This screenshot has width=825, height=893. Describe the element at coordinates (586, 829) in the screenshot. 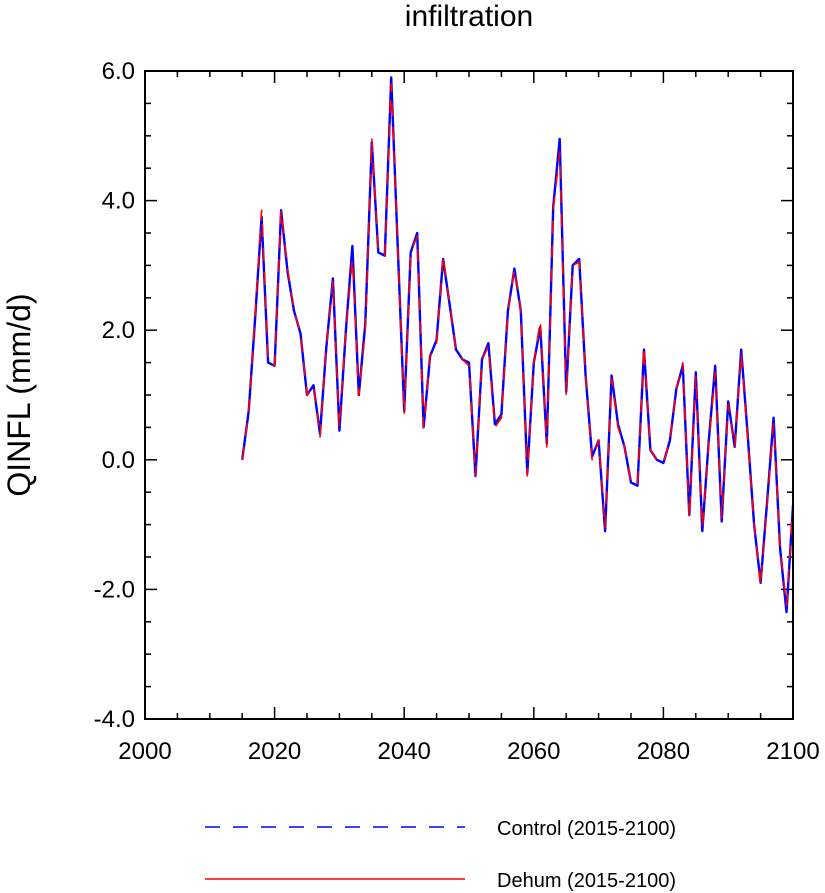

I see `legend-label-control: Control (2015-2100)` at that location.